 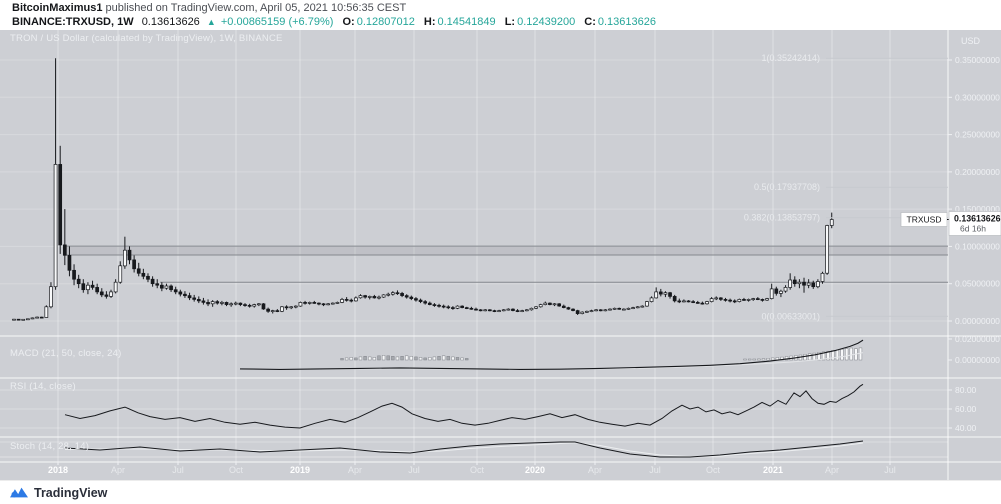 What do you see at coordinates (211, 22) in the screenshot?
I see `up-arrow-icon: ▲` at bounding box center [211, 22].